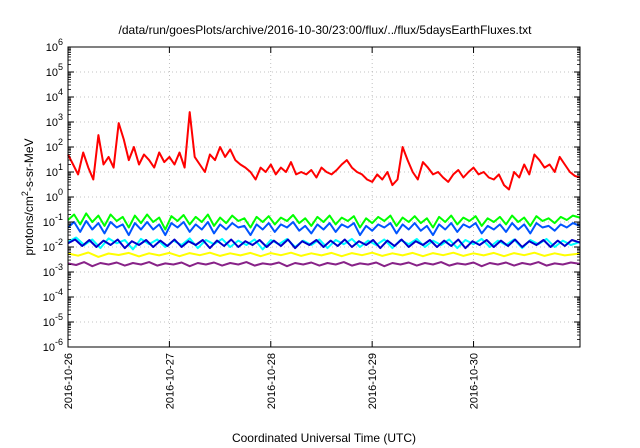 This screenshot has width=640, height=448. I want to click on x-tick-label: 2016-10-30, so click(475, 381).